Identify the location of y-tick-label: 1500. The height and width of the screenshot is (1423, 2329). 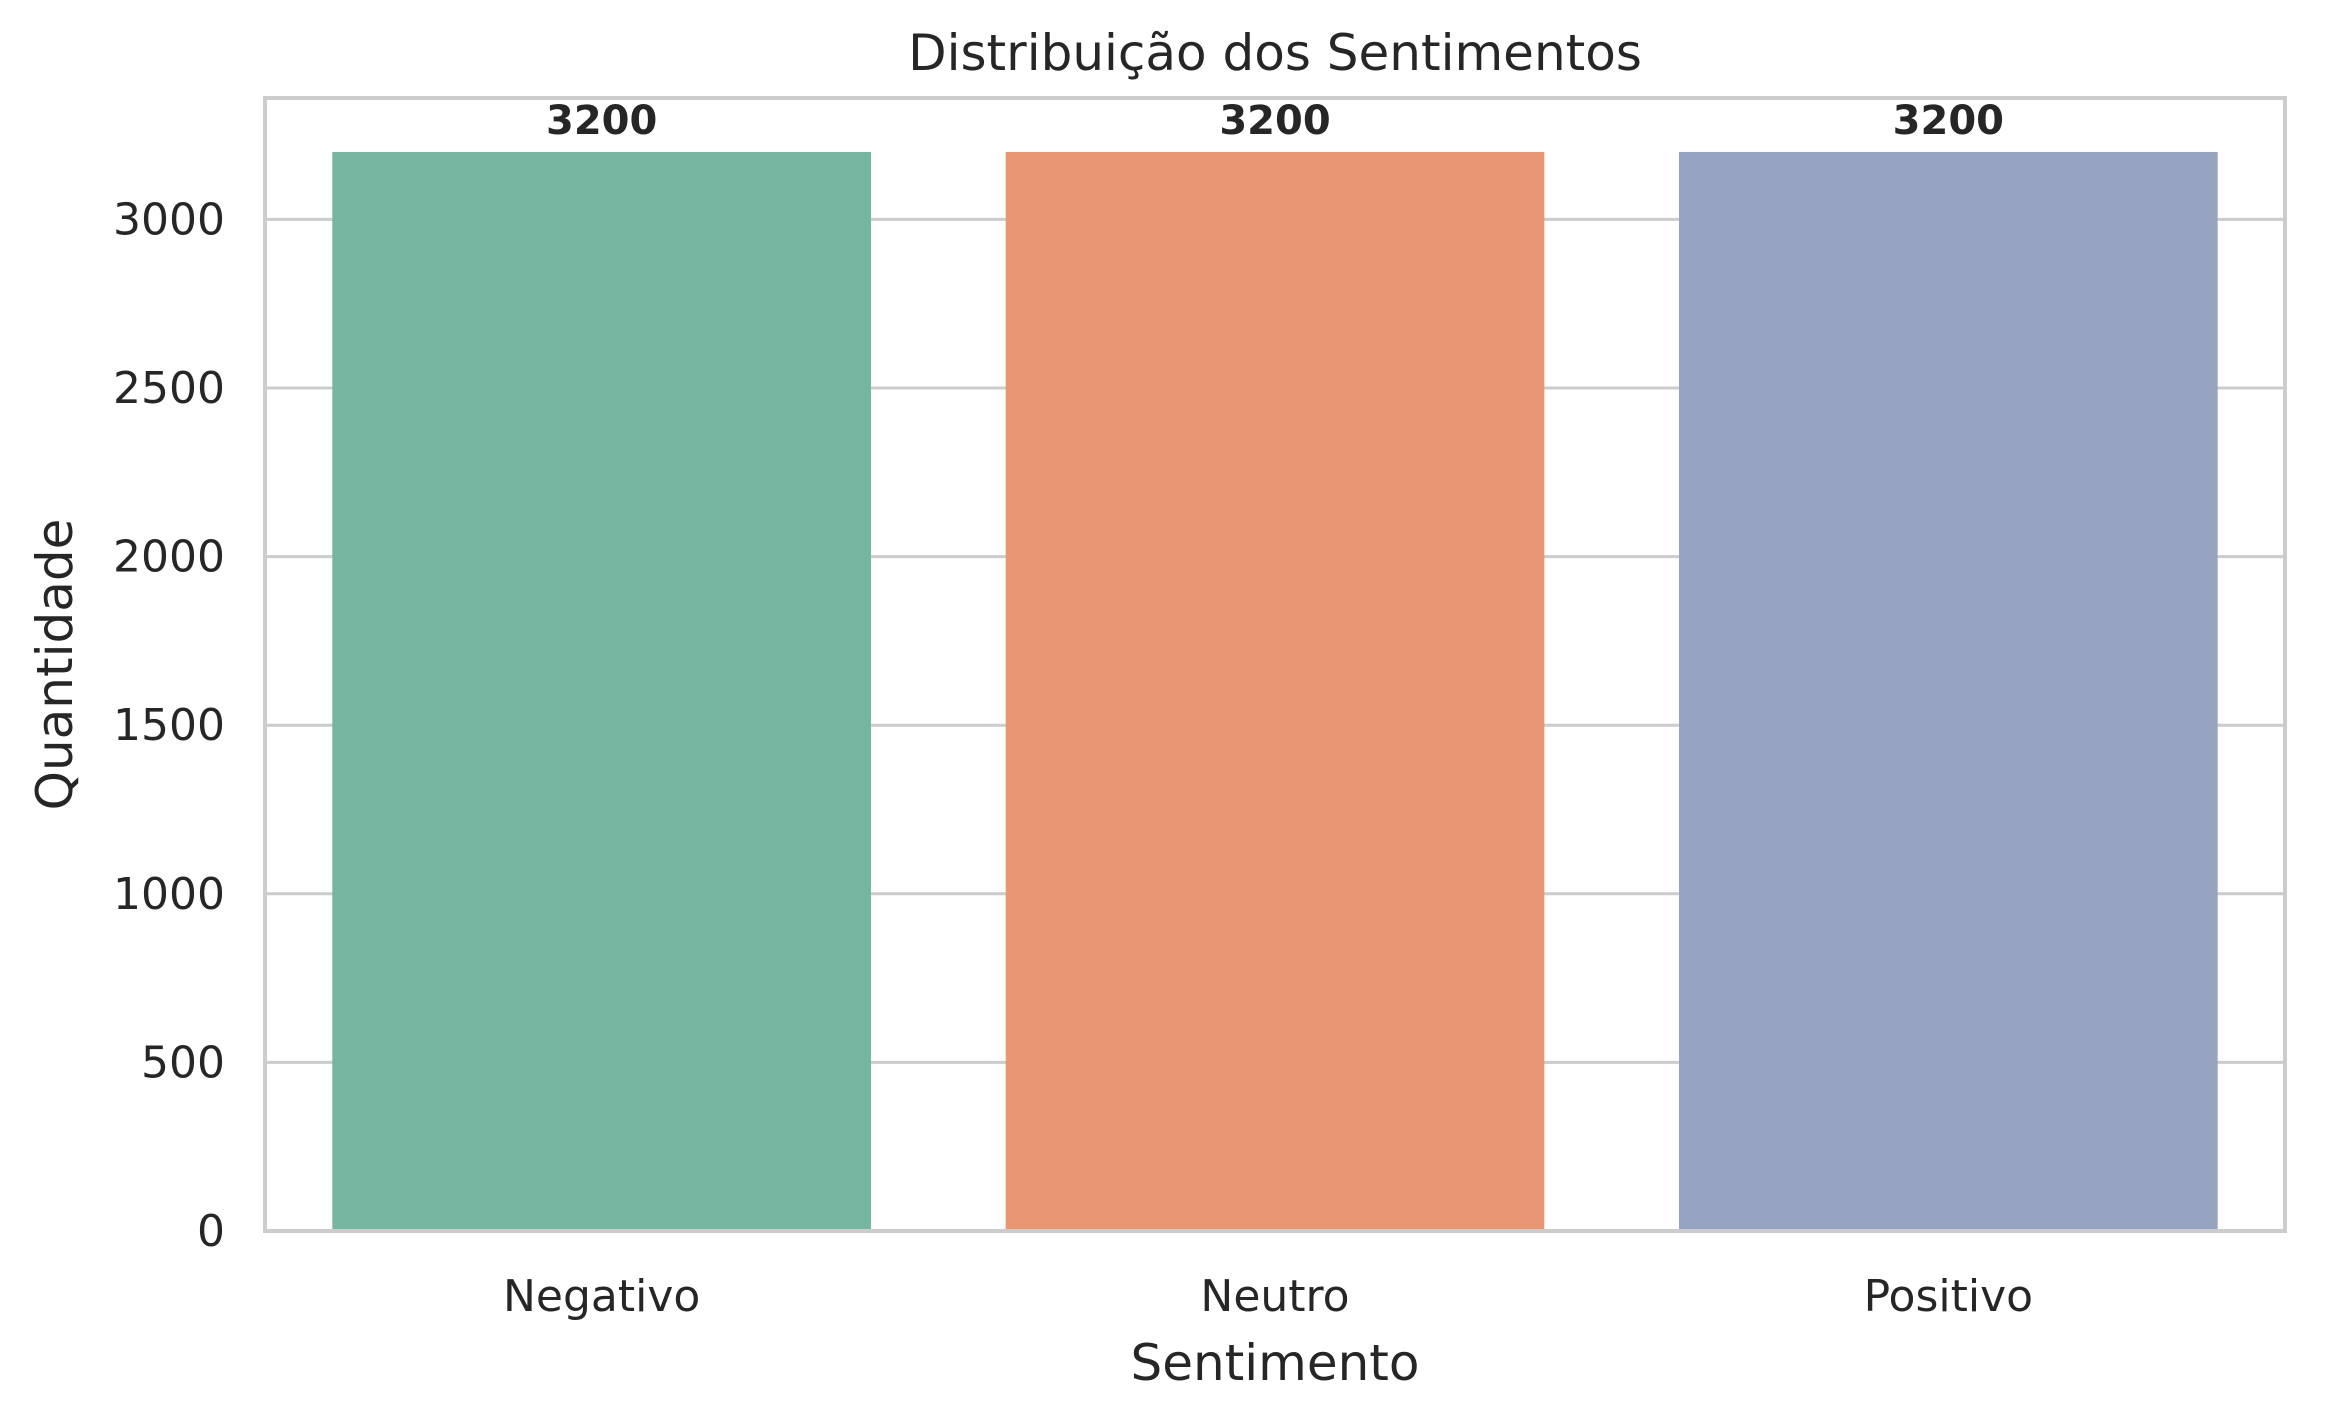
(169, 725).